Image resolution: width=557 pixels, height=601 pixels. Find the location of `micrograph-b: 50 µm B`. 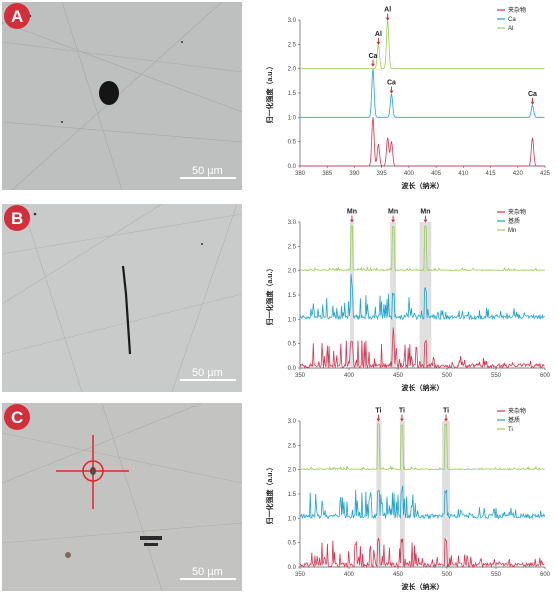

micrograph-b: 50 µm B is located at coordinates (122, 298).